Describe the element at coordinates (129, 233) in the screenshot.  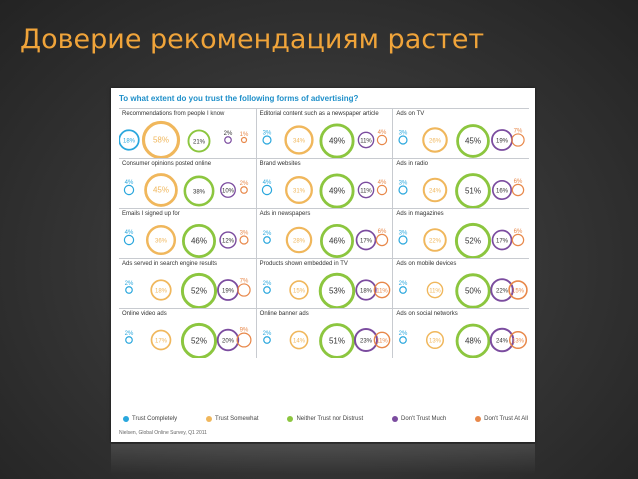
I see `bubble-value-label: 4%` at that location.